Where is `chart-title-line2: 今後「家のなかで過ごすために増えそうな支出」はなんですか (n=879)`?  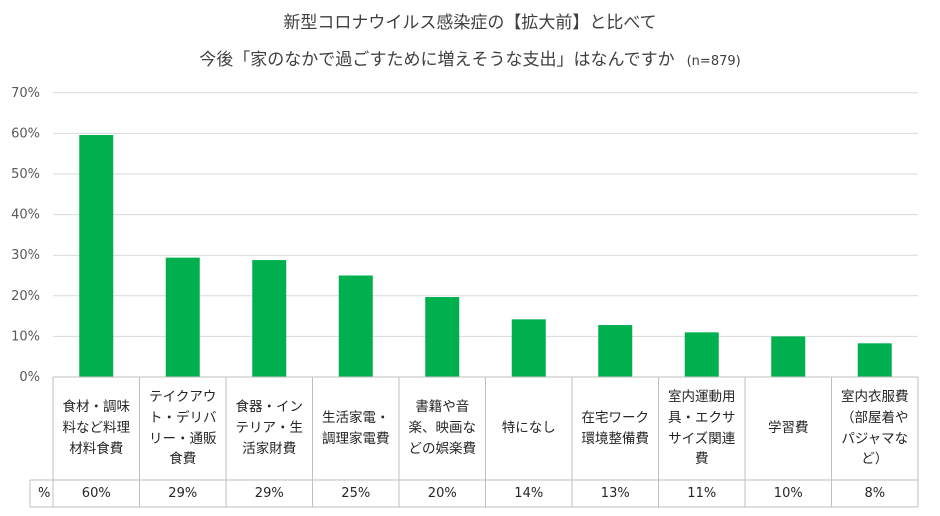
chart-title-line2: 今後「家のなかで過ごすために増えそうな支出」はなんですか (n=879) is located at coordinates (470, 57).